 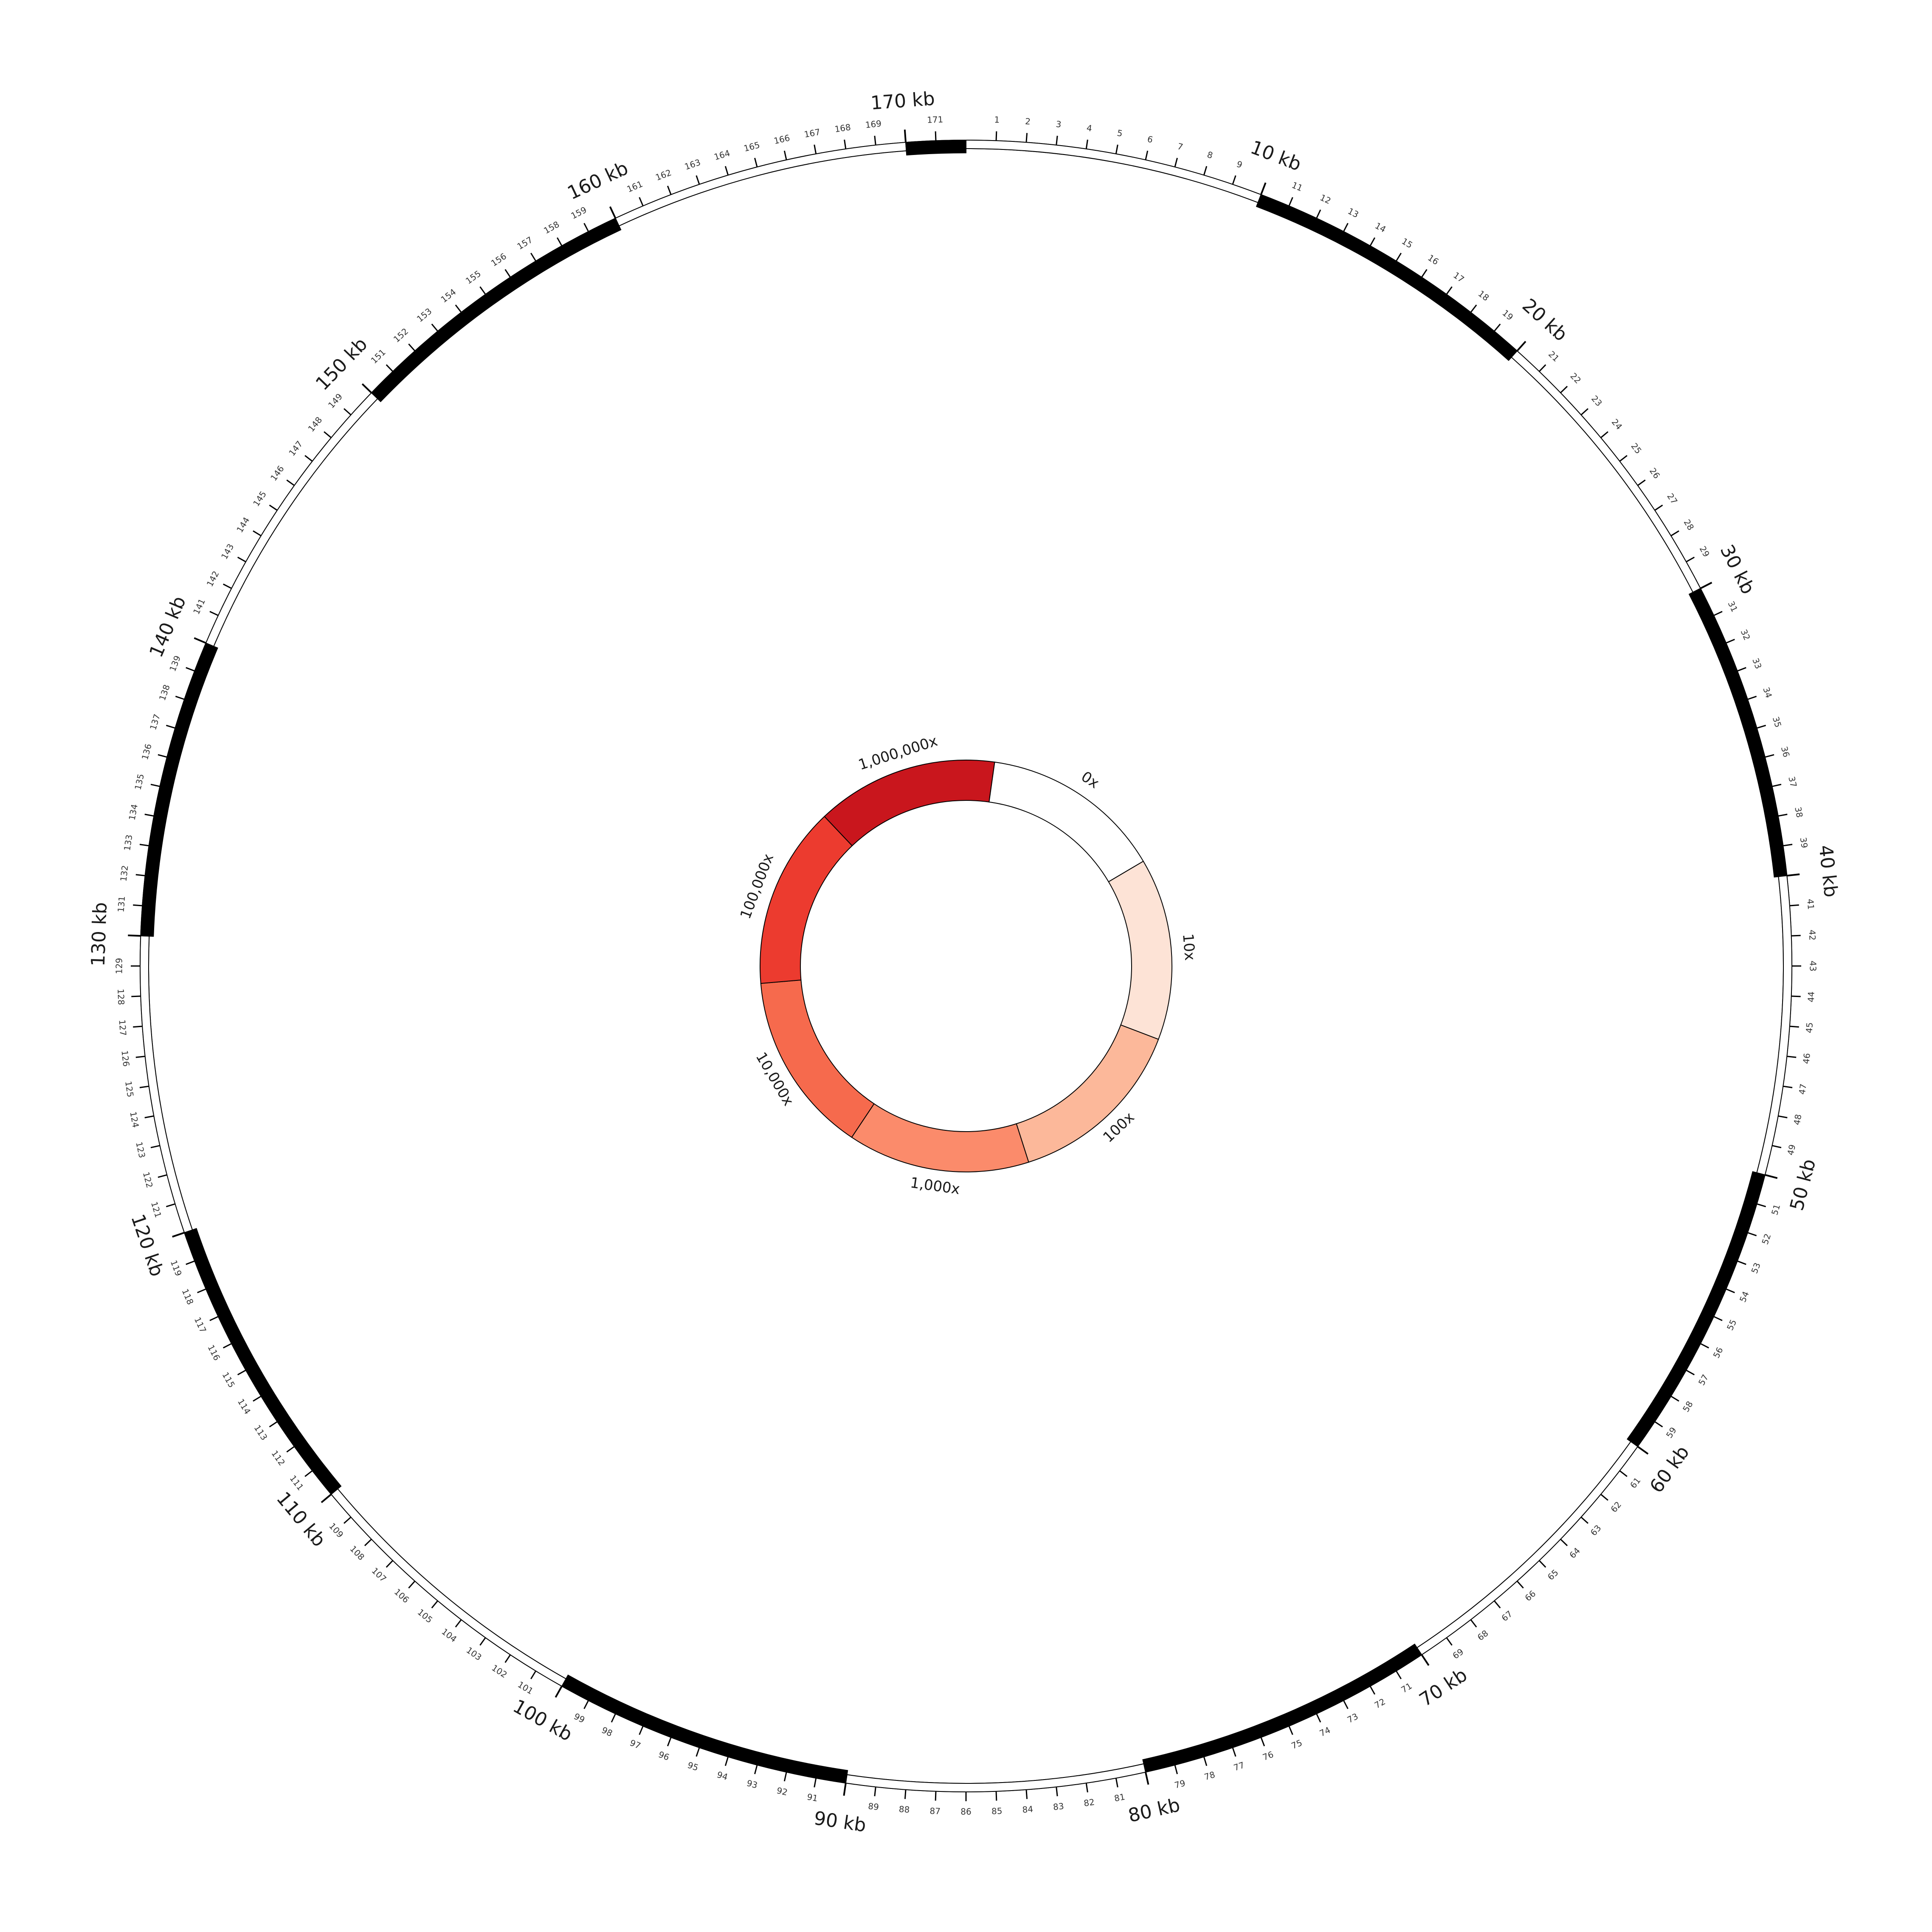 I want to click on minor-tick-label: 147, so click(x=295, y=448).